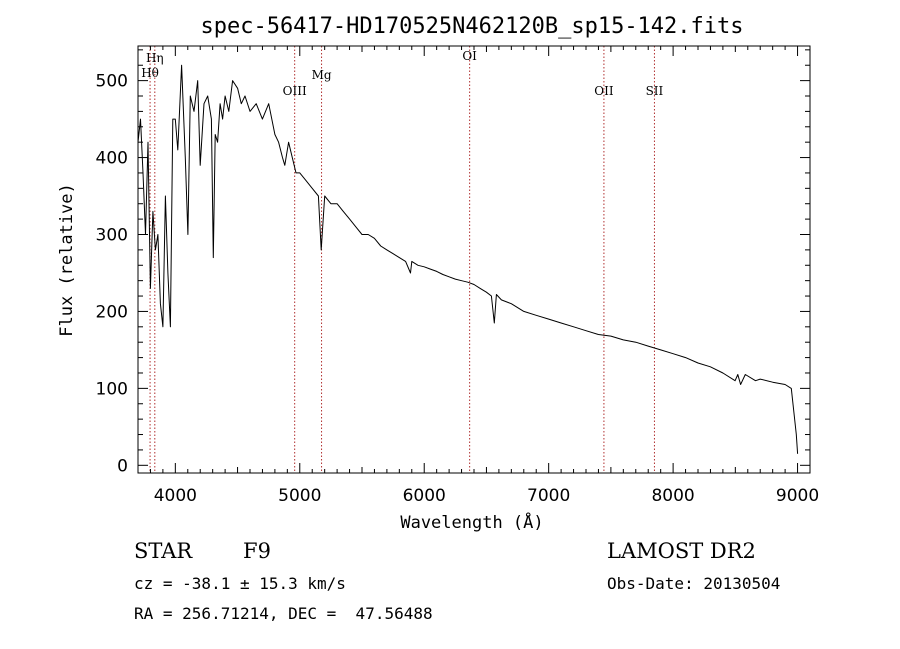 Image resolution: width=900 pixels, height=649 pixels. What do you see at coordinates (672, 496) in the screenshot?
I see `x-tick-label: 8000` at bounding box center [672, 496].